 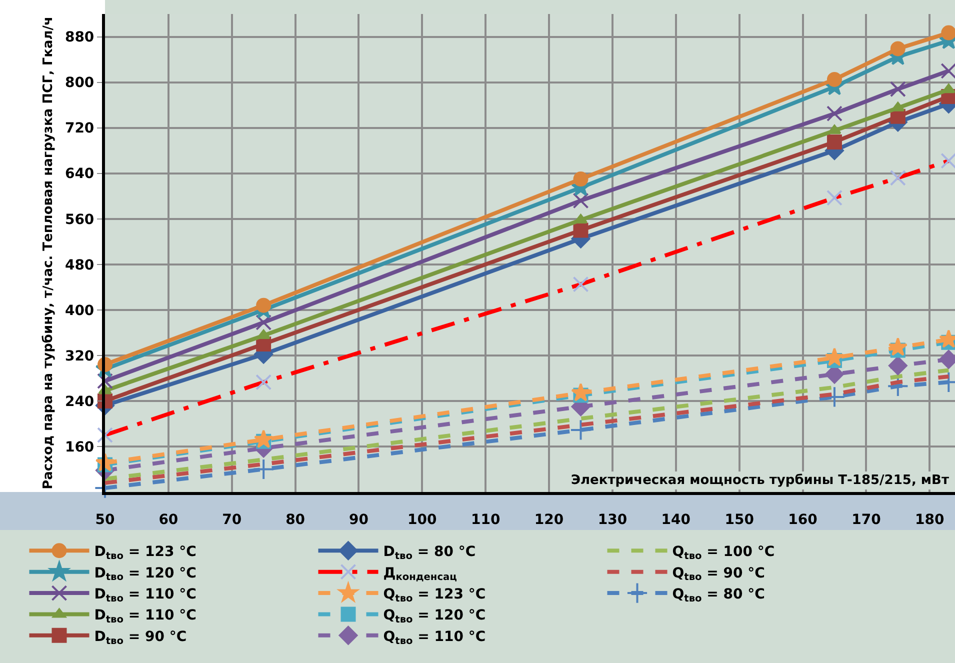 I want to click on x-tick-label: 50, so click(x=105, y=520).